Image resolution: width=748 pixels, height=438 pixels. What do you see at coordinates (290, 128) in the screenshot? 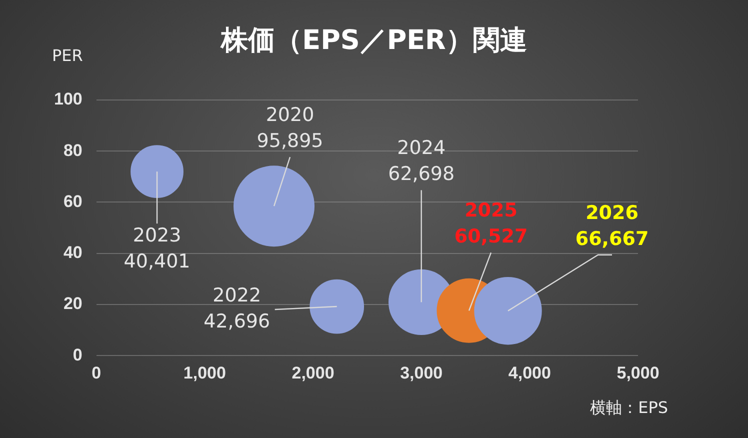
I see `annotation: 2020 95,895` at bounding box center [290, 128].